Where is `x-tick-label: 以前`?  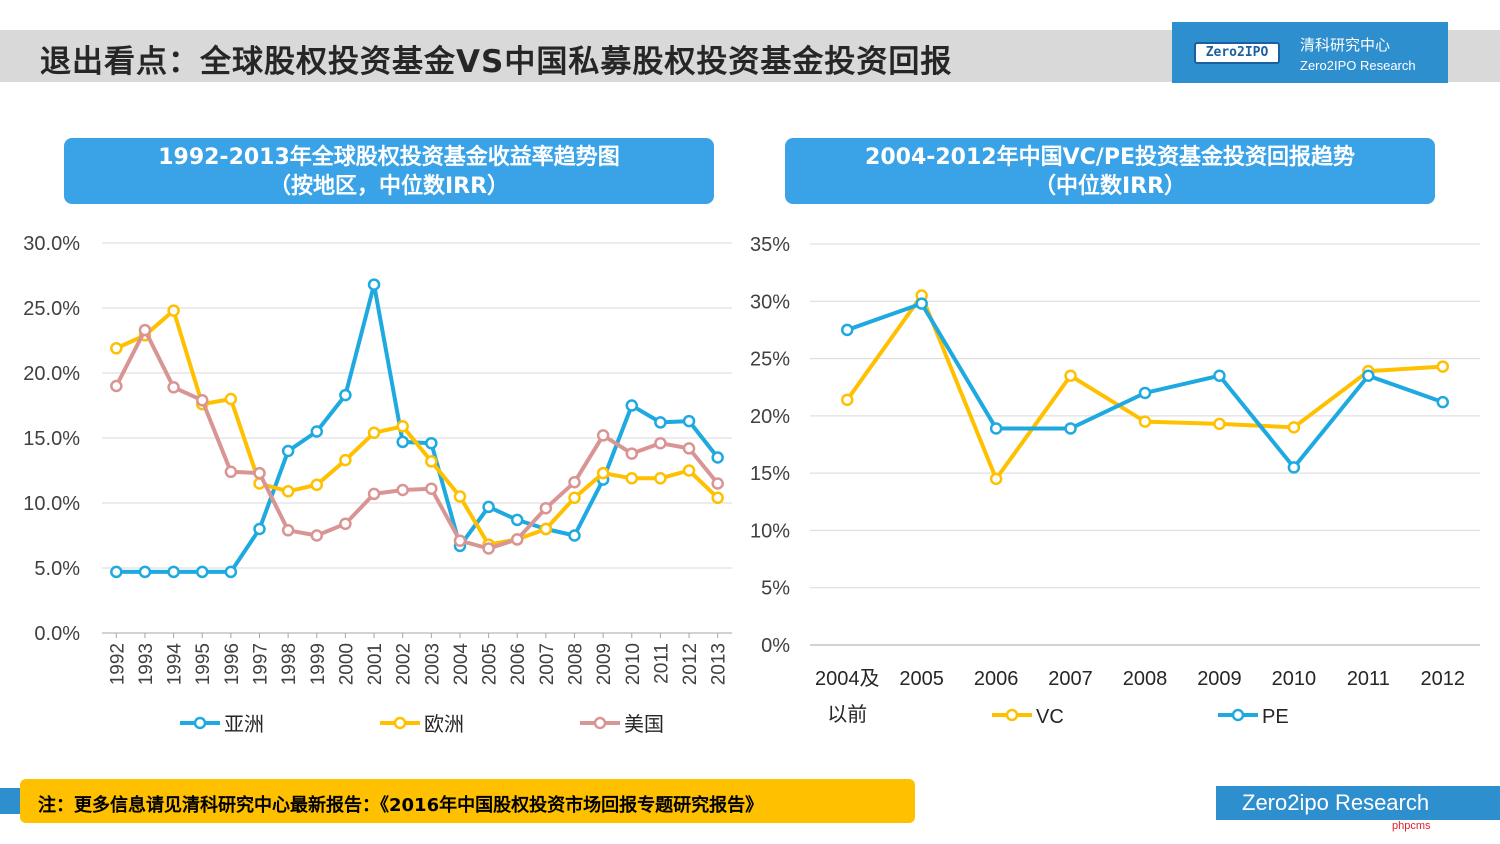 x-tick-label: 以前 is located at coordinates (847, 714).